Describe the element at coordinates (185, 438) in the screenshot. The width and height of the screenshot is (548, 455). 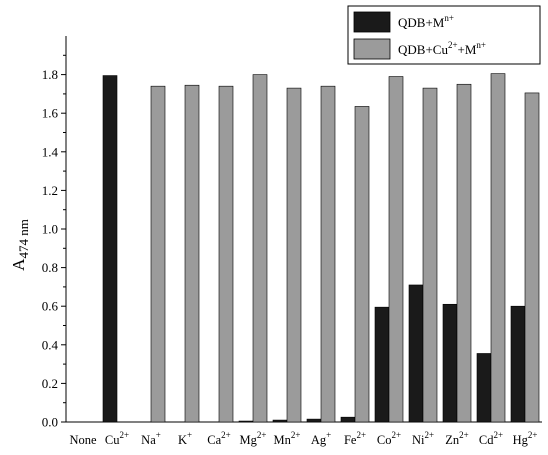
I see `x-tick-label: K+` at that location.